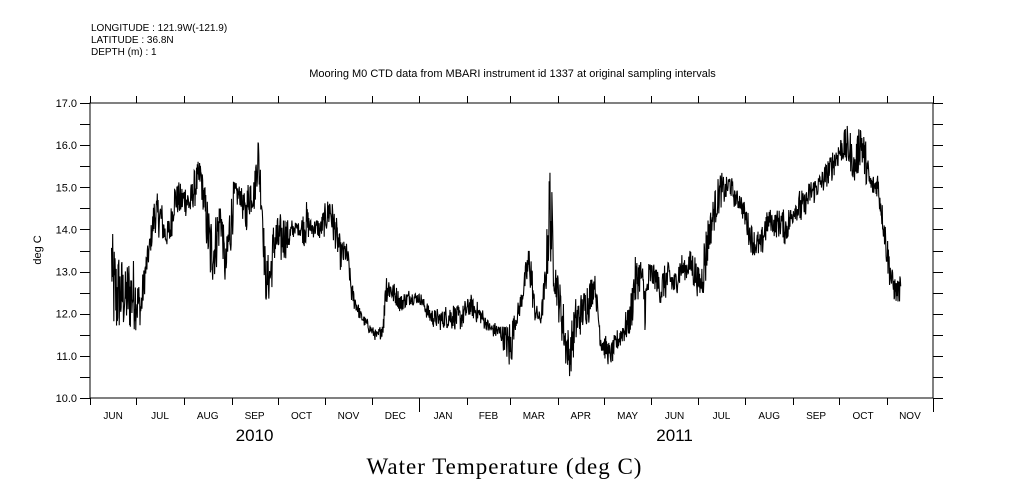 This screenshot has width=1009, height=504. I want to click on y-tick-label: 14.0, so click(66, 230).